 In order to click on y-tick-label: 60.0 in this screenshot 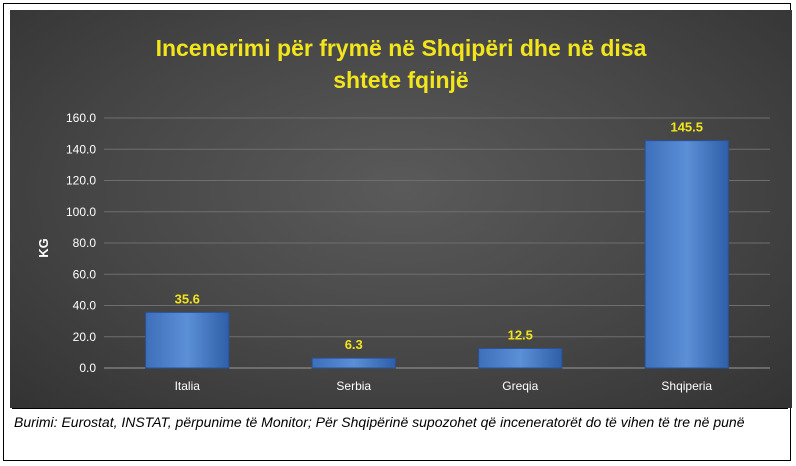, I will do `click(85, 274)`.